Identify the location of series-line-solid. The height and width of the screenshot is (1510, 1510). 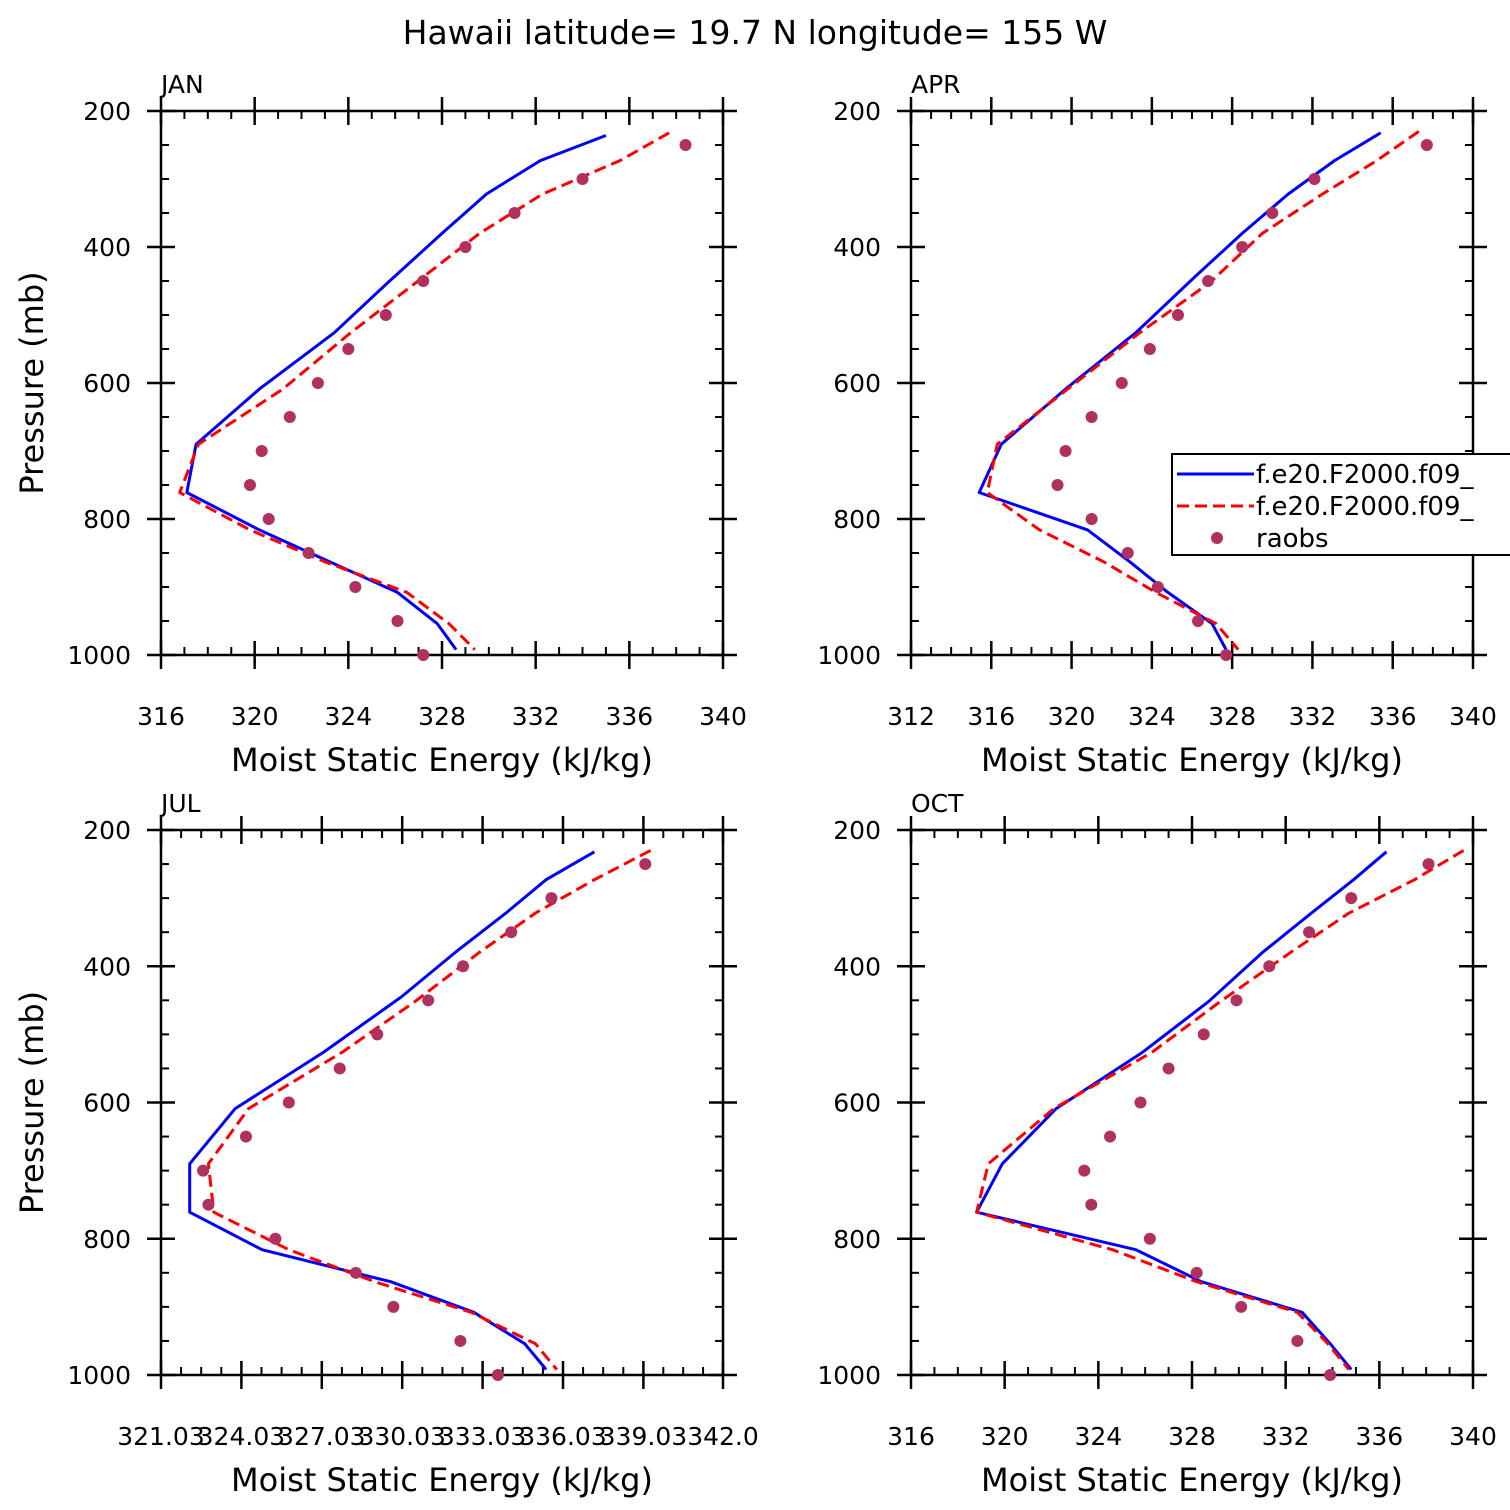
(1181, 1110).